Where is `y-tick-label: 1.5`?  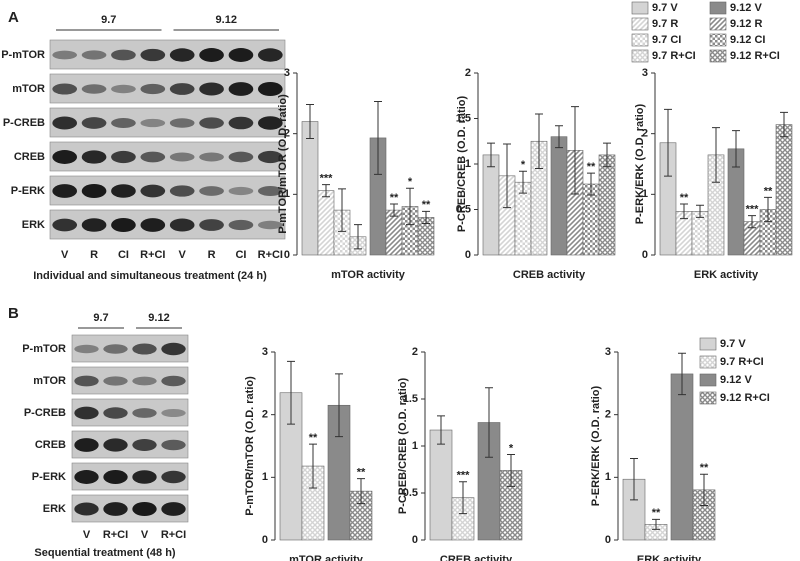 y-tick-label: 1.5 is located at coordinates (463, 118).